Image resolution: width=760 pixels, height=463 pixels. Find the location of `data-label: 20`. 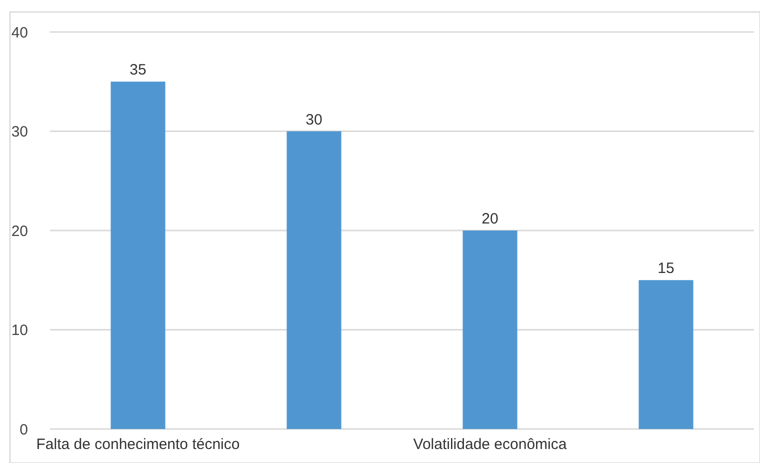

data-label: 20 is located at coordinates (490, 219).